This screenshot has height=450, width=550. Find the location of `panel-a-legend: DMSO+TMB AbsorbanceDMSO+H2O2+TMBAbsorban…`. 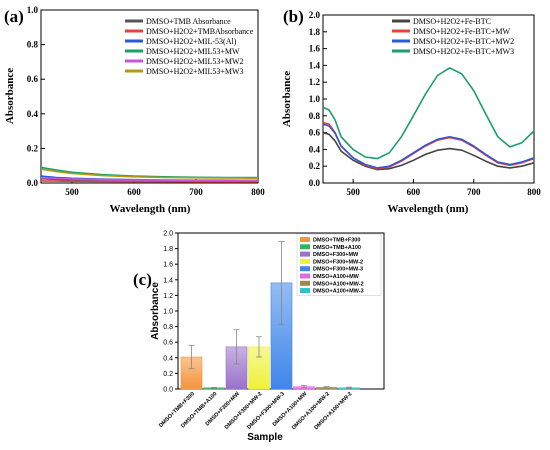

panel-a-legend: DMSO+TMB AbsorbanceDMSO+H2O2+TMBAbsorban… is located at coordinates (189, 46).